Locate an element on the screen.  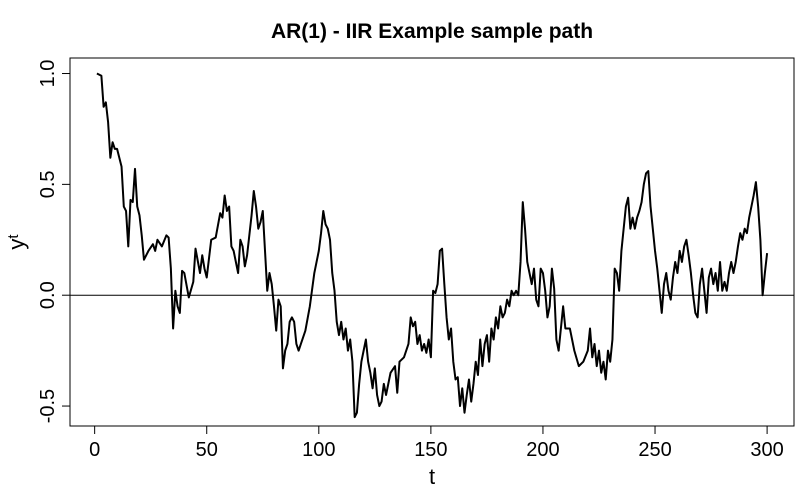
chart-title: AR(1) - IIR Example sample path is located at coordinates (432, 31).